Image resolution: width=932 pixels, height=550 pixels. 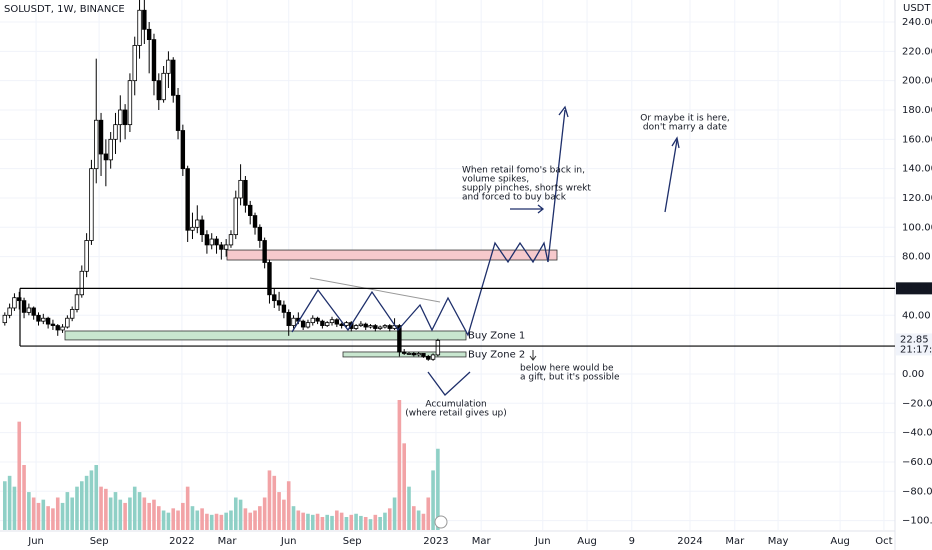 I want to click on x-tick-label: Mar, so click(x=482, y=541).